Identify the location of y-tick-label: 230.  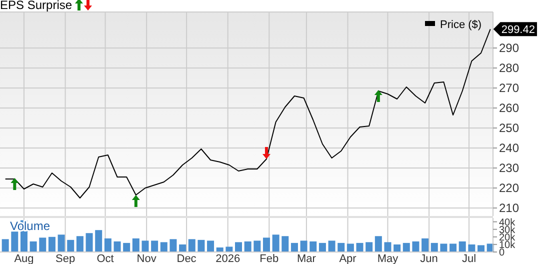
(509, 168).